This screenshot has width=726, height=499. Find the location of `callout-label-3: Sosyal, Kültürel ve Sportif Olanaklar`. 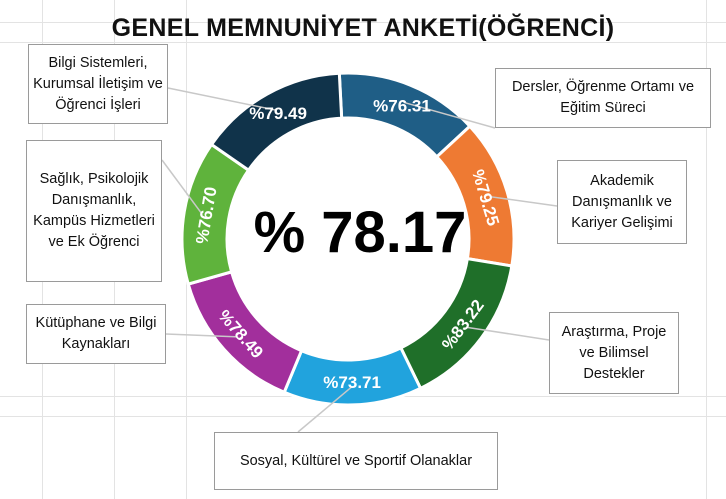

callout-label-3: Sosyal, Kültürel ve Sportif Olanaklar is located at coordinates (356, 461).